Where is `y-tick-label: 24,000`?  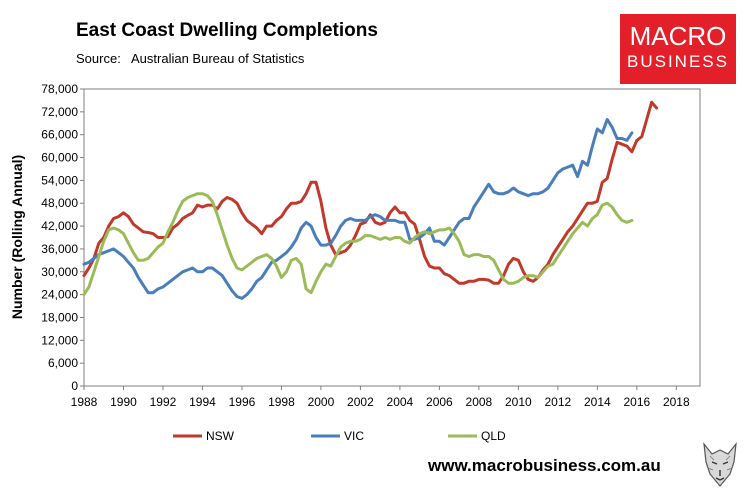 y-tick-label: 24,000 is located at coordinates (59, 295).